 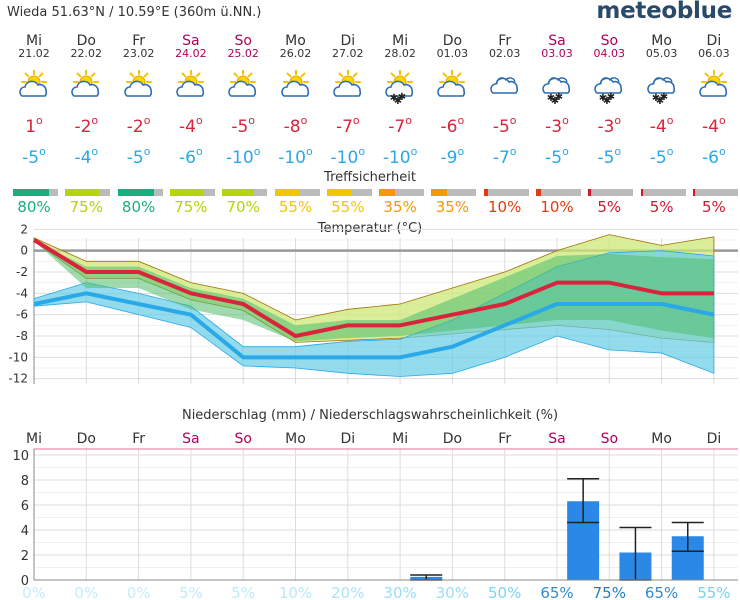 What do you see at coordinates (243, 125) in the screenshot?
I see `temp-max: -5o` at bounding box center [243, 125].